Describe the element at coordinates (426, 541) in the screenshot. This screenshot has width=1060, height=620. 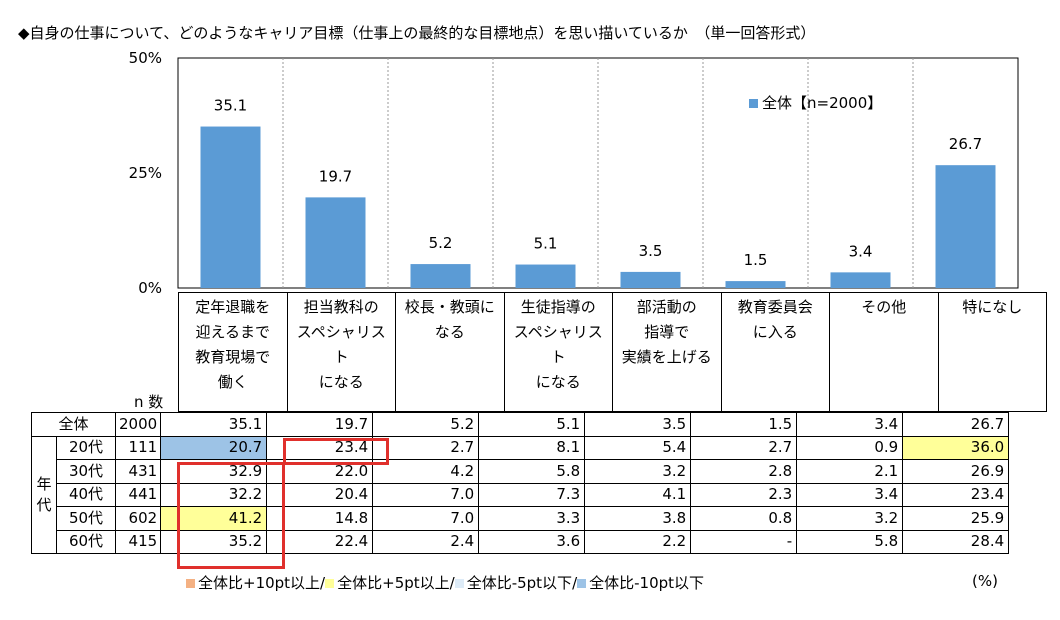
I see `value-cell: 2.4` at that location.